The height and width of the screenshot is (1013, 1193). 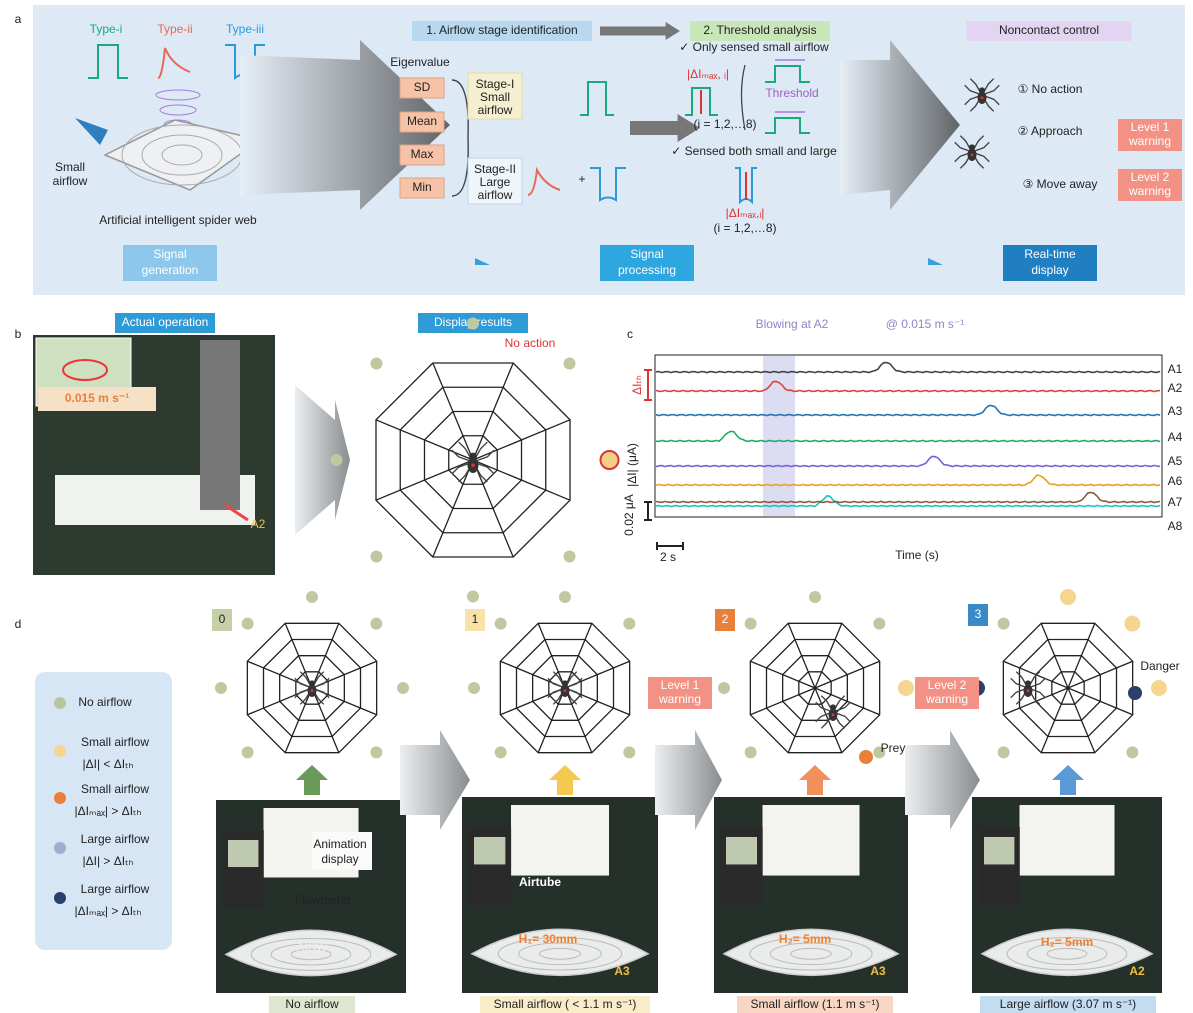 I want to click on scale-bar, so click(x=670, y=546).